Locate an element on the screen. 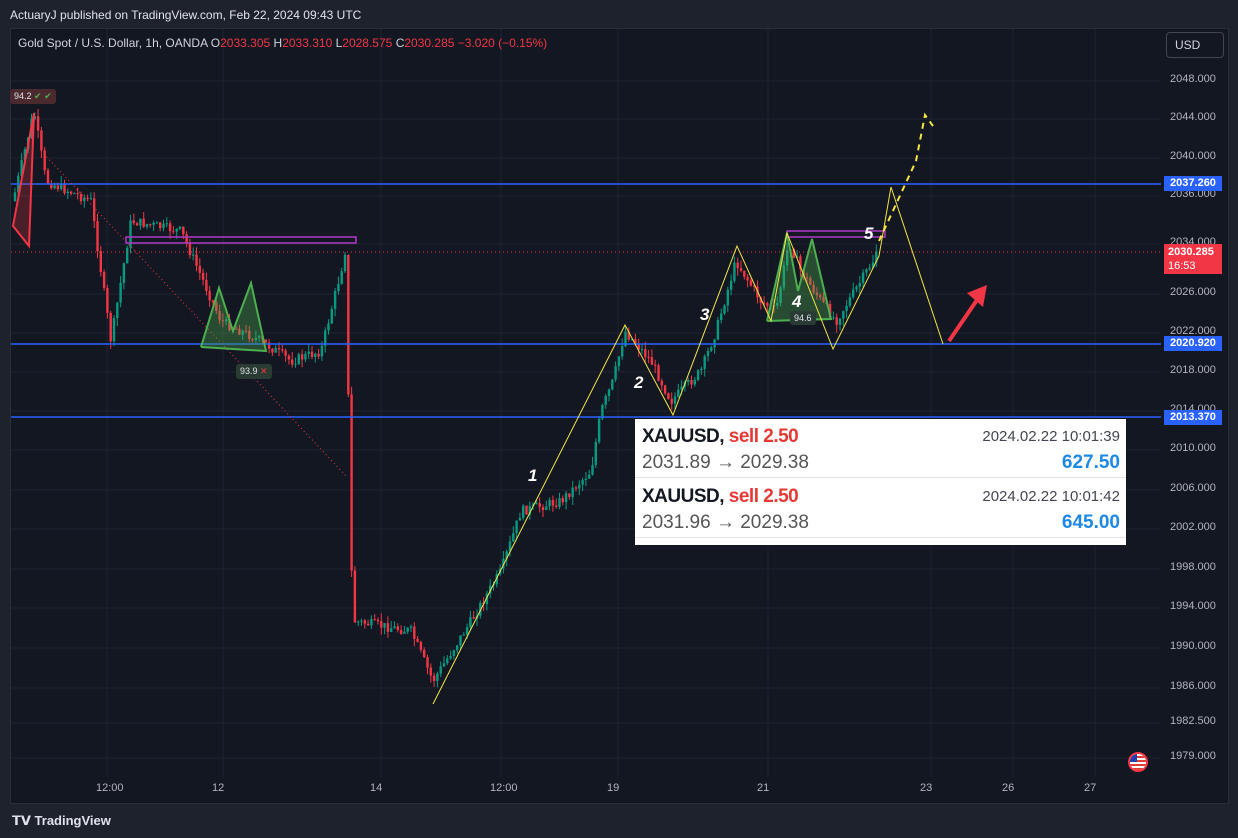  trade-prices: 2031.89 → 2029.38 is located at coordinates (725, 462).